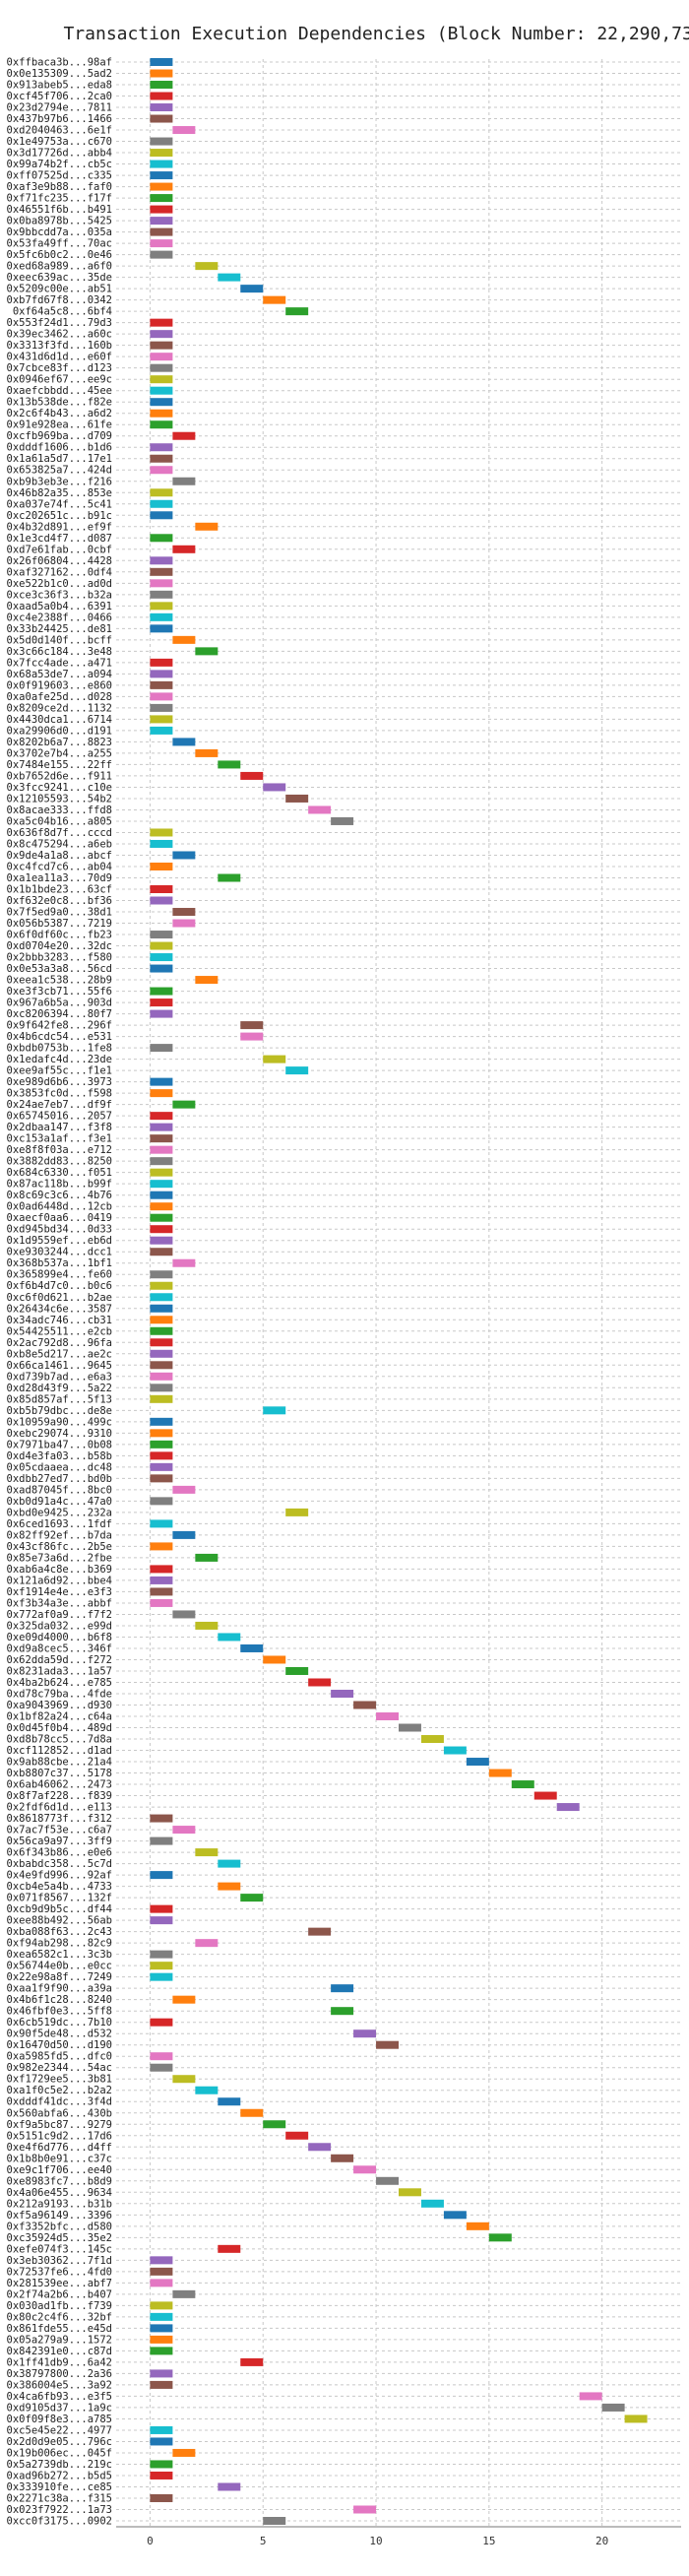 The width and height of the screenshot is (689, 2576). I want to click on y-tick-label: 0xa0afe25d...d028, so click(59, 697).